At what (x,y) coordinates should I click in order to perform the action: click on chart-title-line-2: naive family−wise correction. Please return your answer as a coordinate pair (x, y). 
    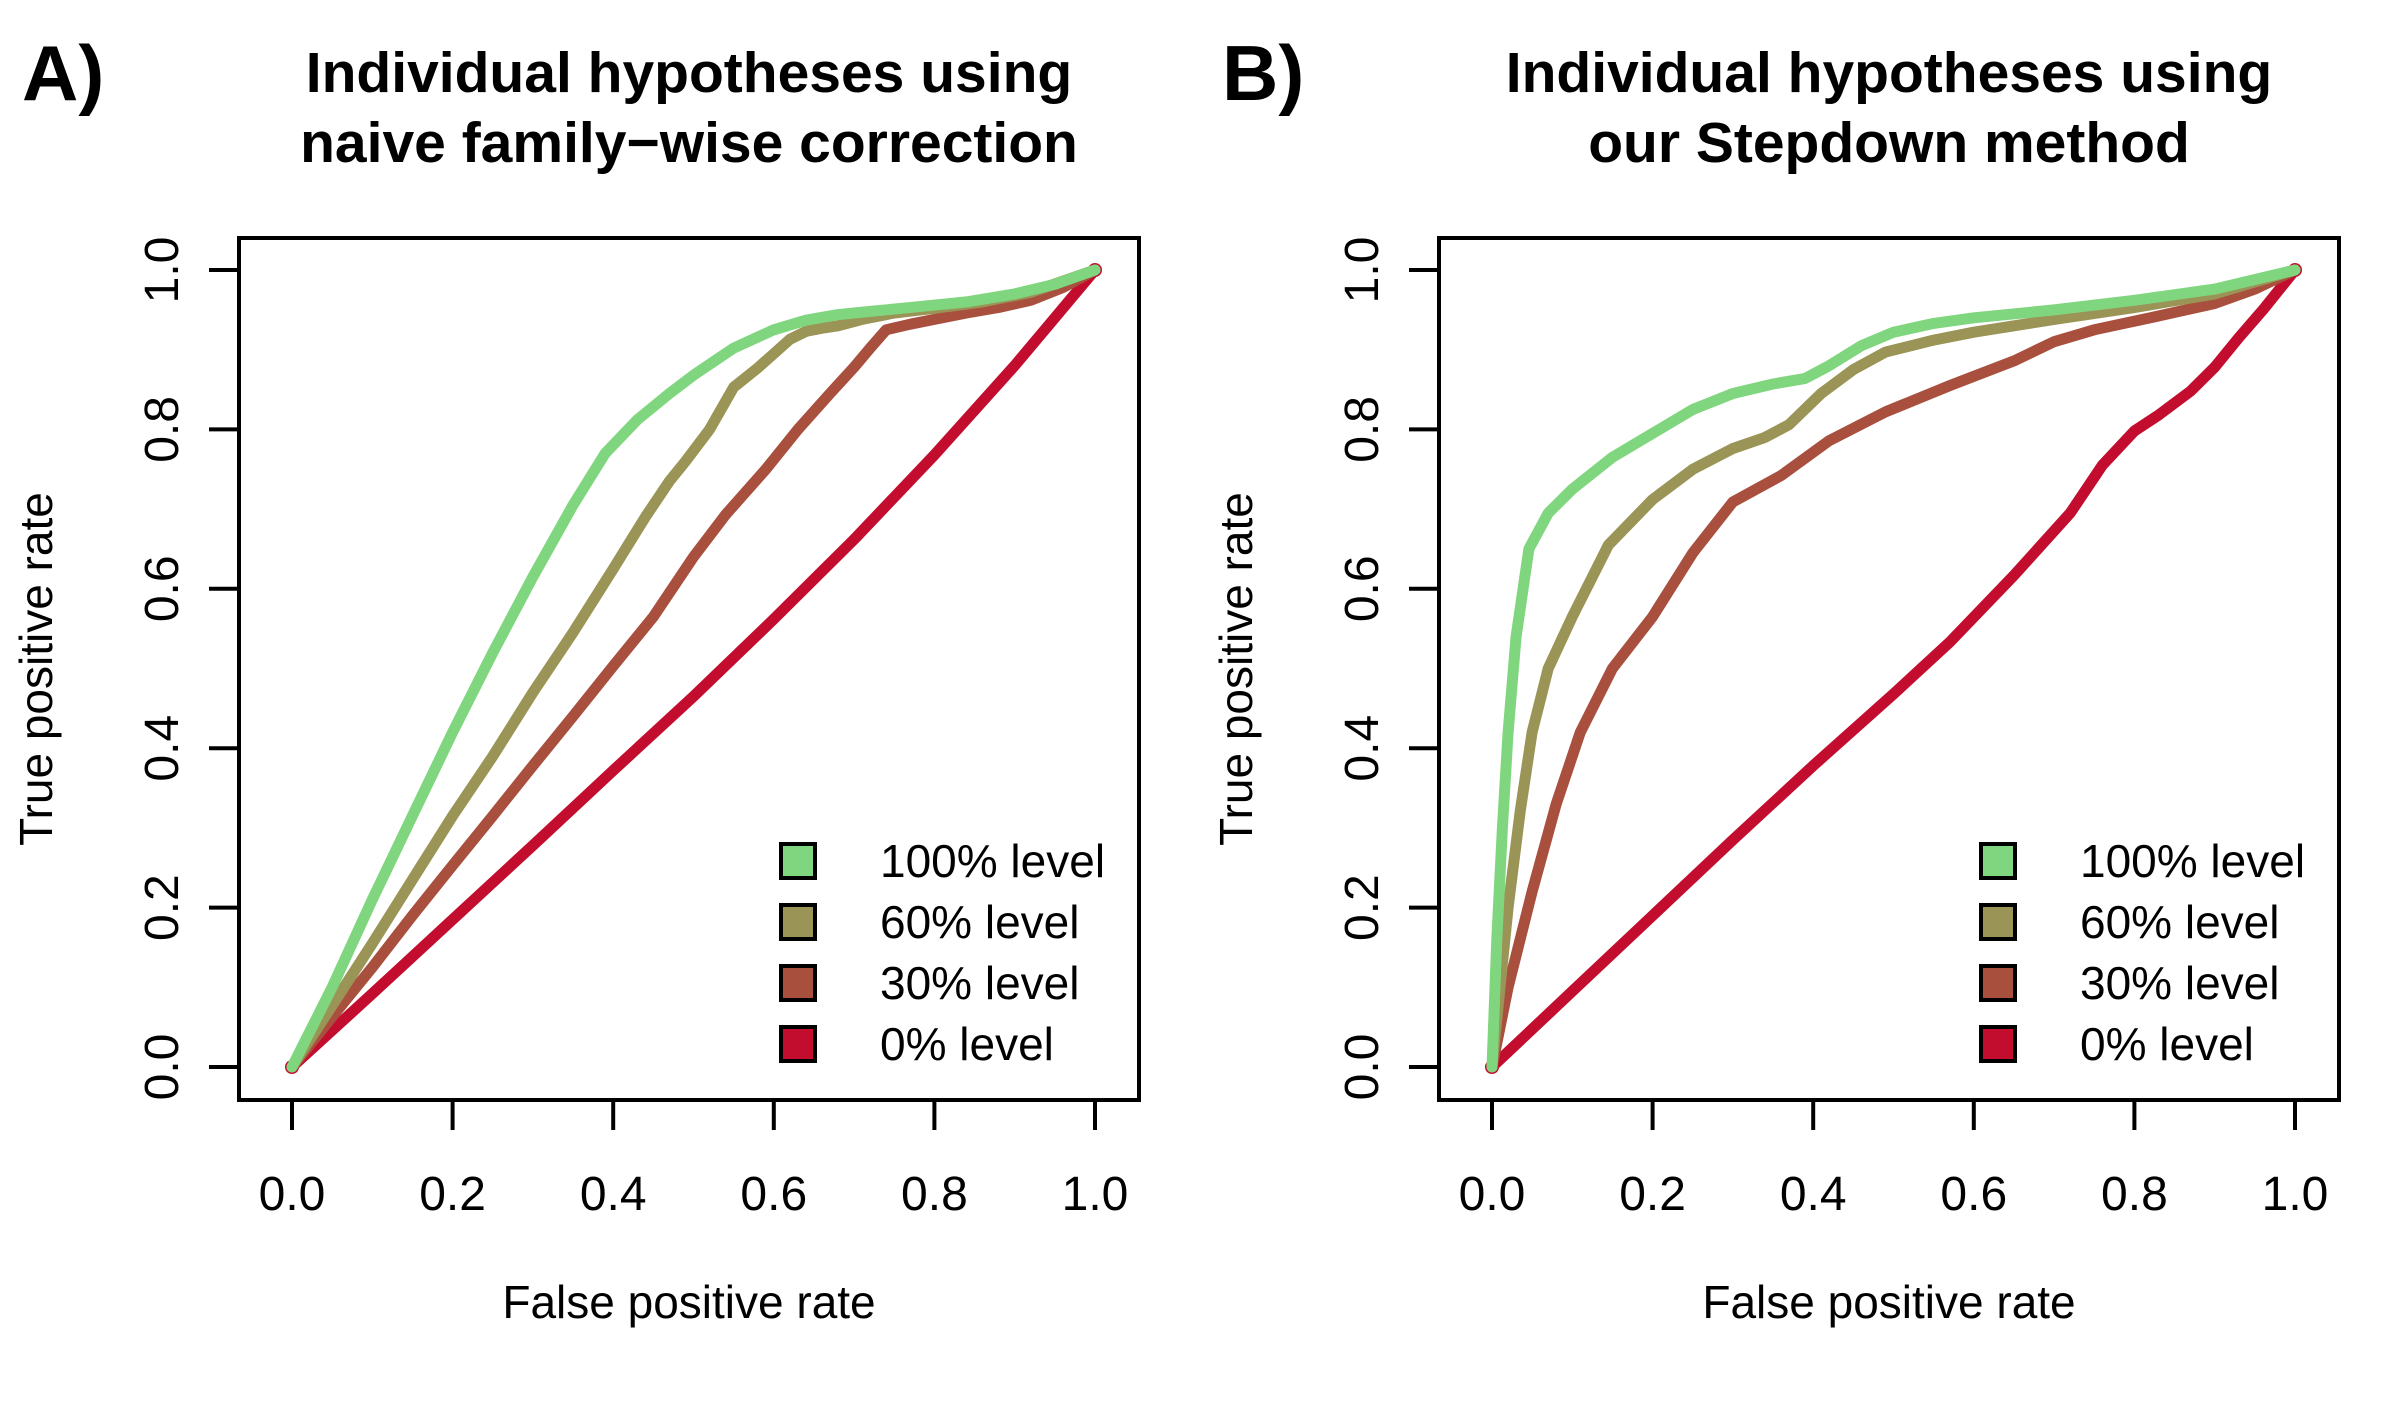
    Looking at the image, I should click on (689, 143).